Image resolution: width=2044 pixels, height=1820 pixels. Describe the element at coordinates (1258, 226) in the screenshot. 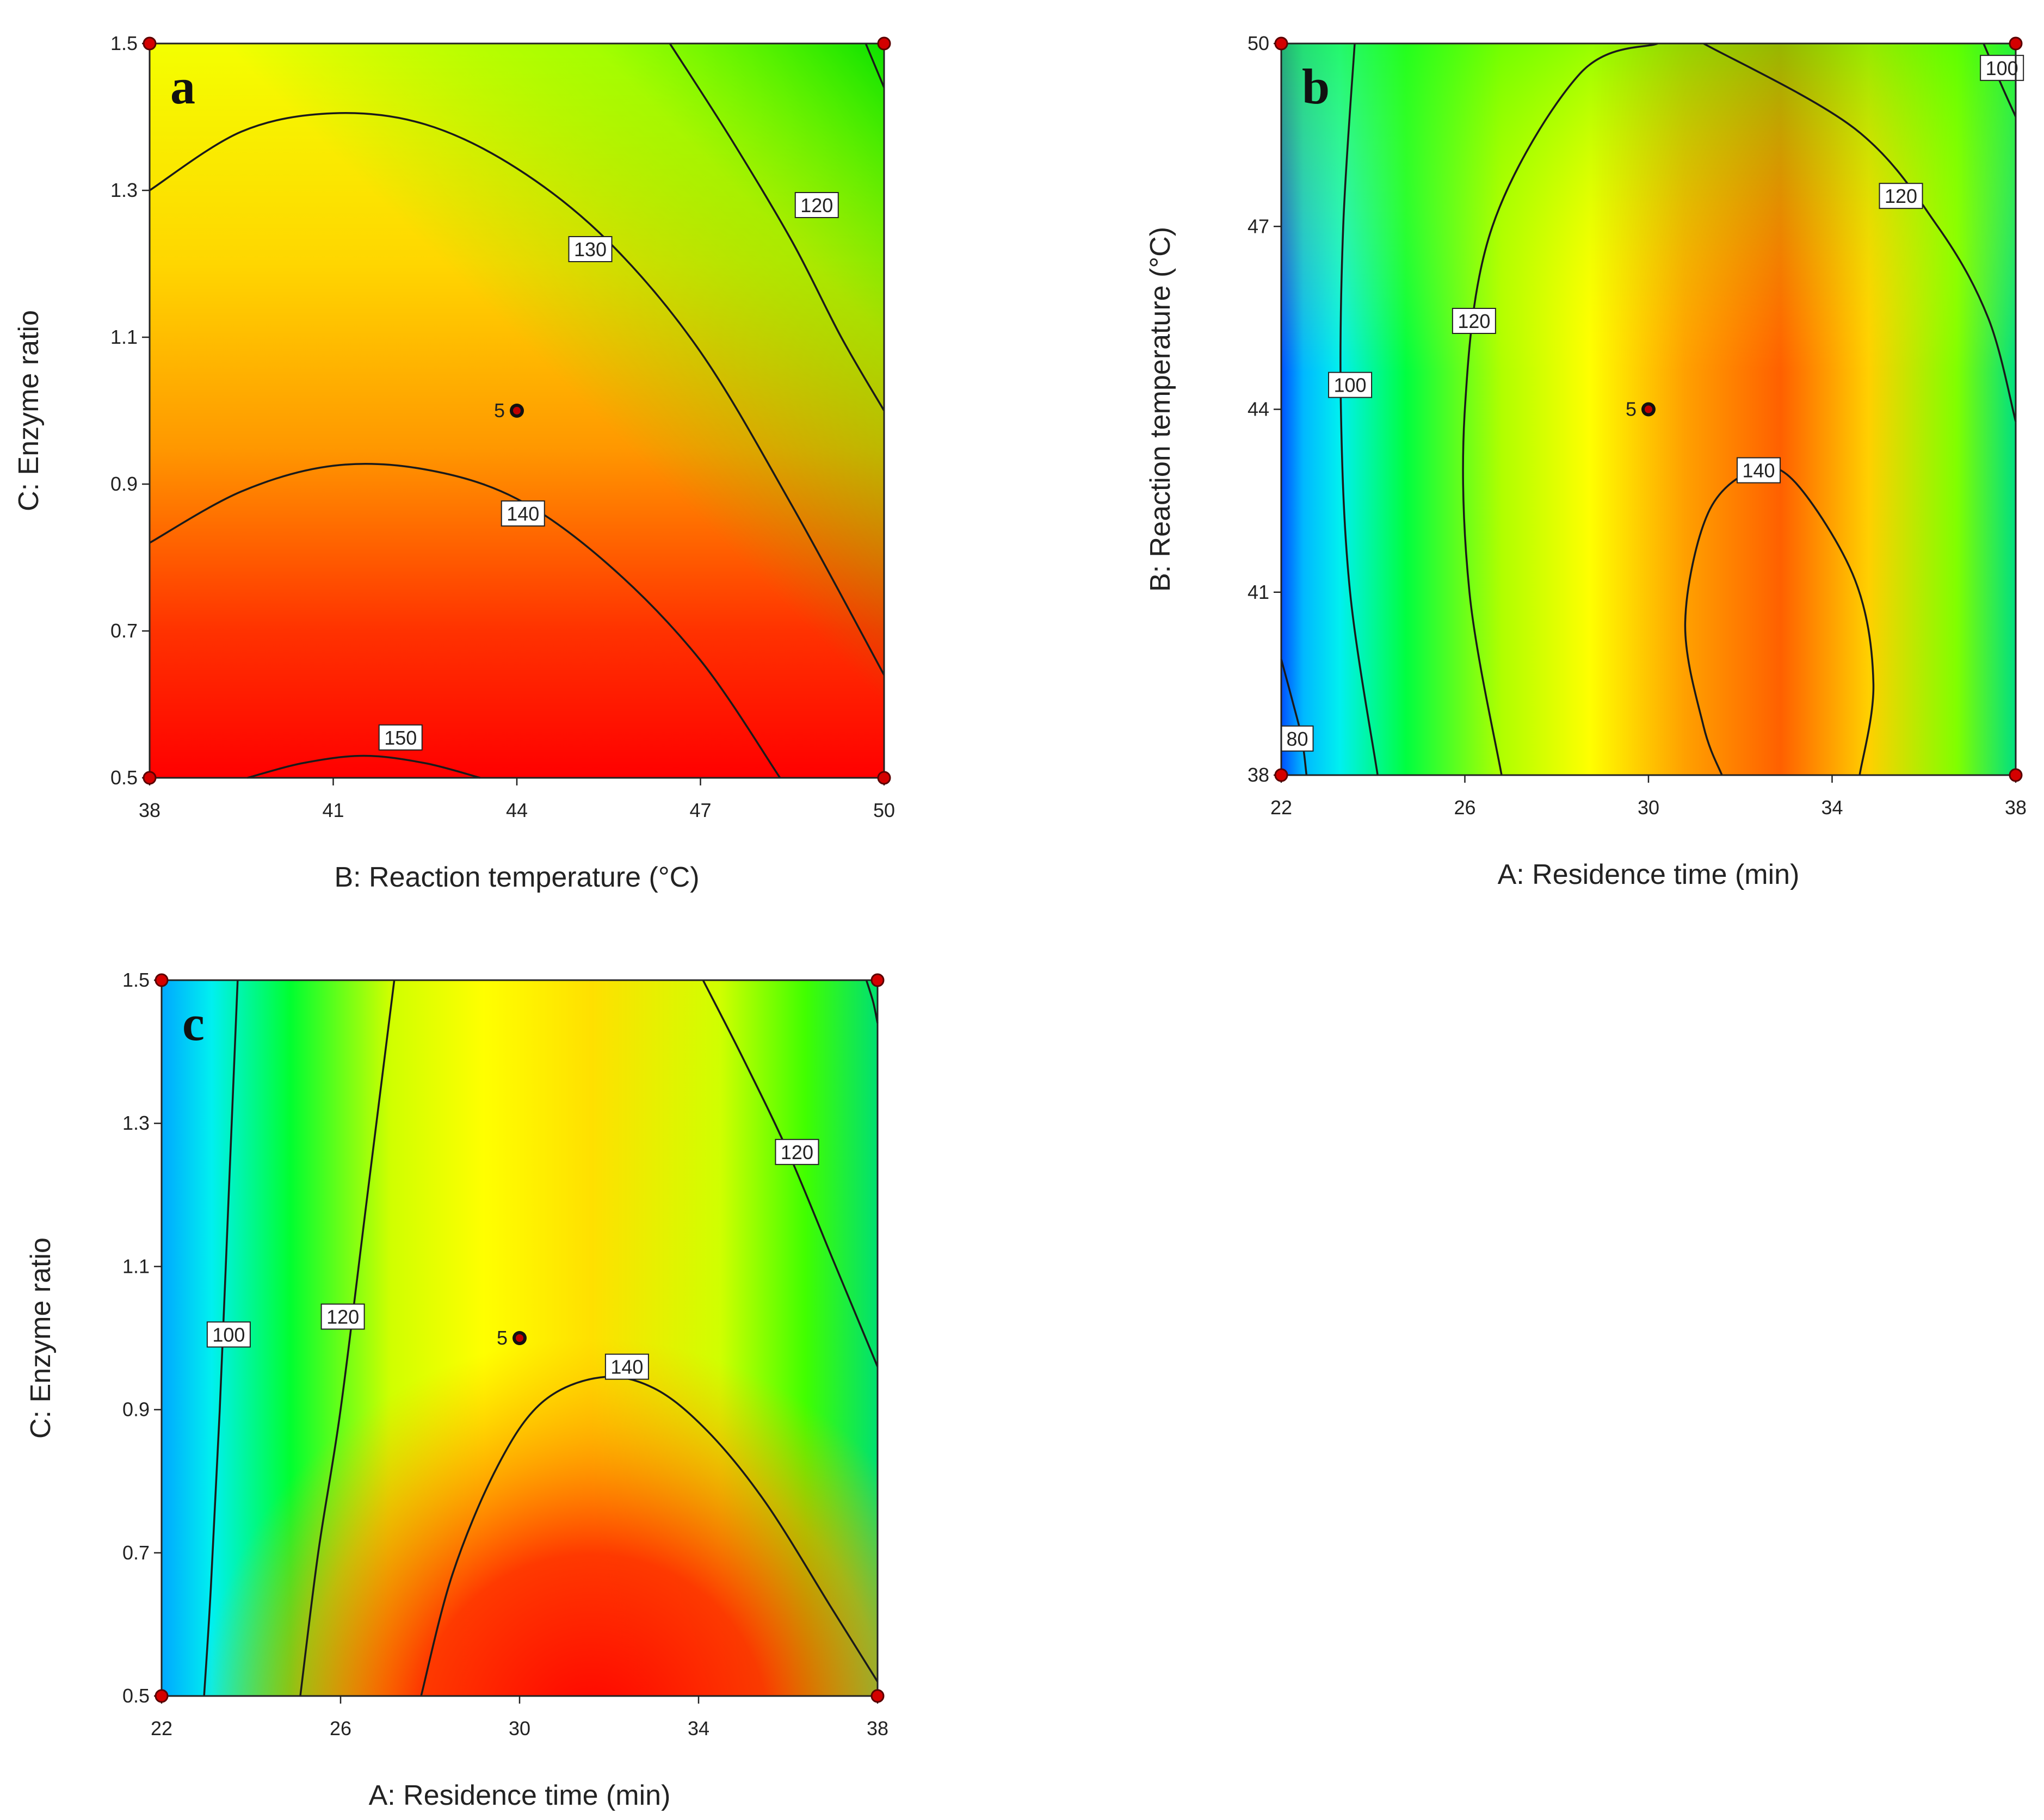

I see `y-tick-label: 47` at that location.